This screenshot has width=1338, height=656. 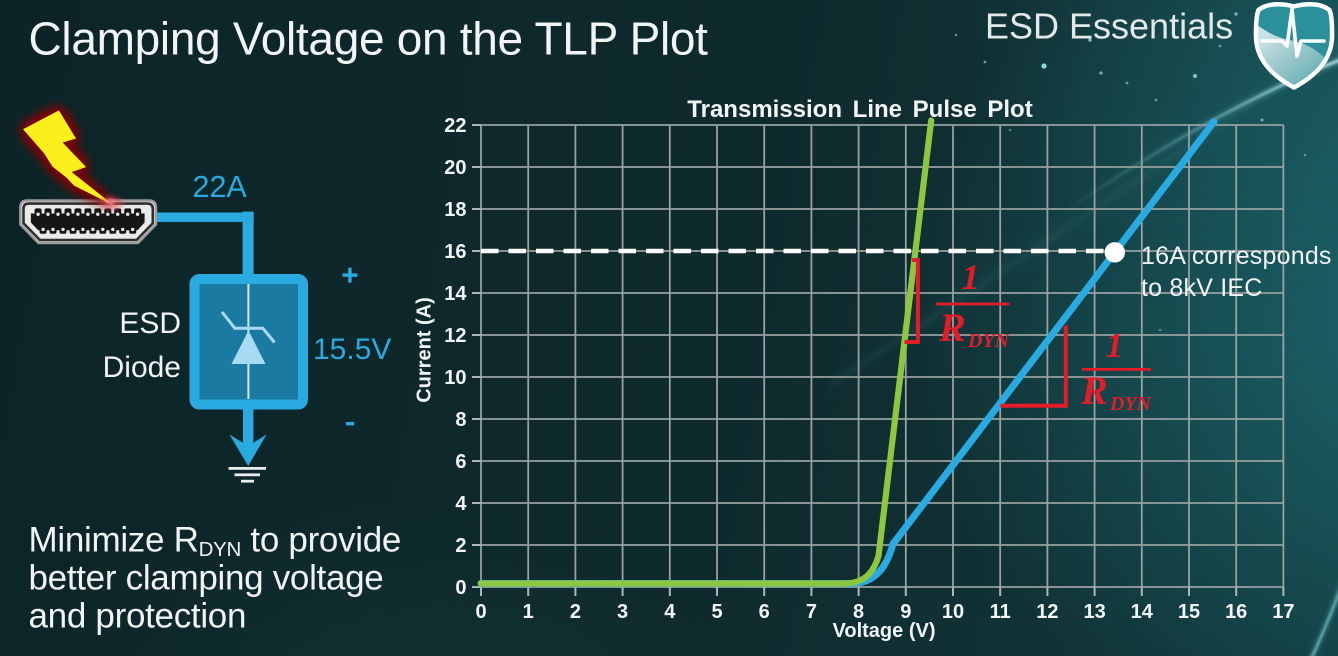 I want to click on svg-text: ESD Essentials, so click(x=1109, y=26).